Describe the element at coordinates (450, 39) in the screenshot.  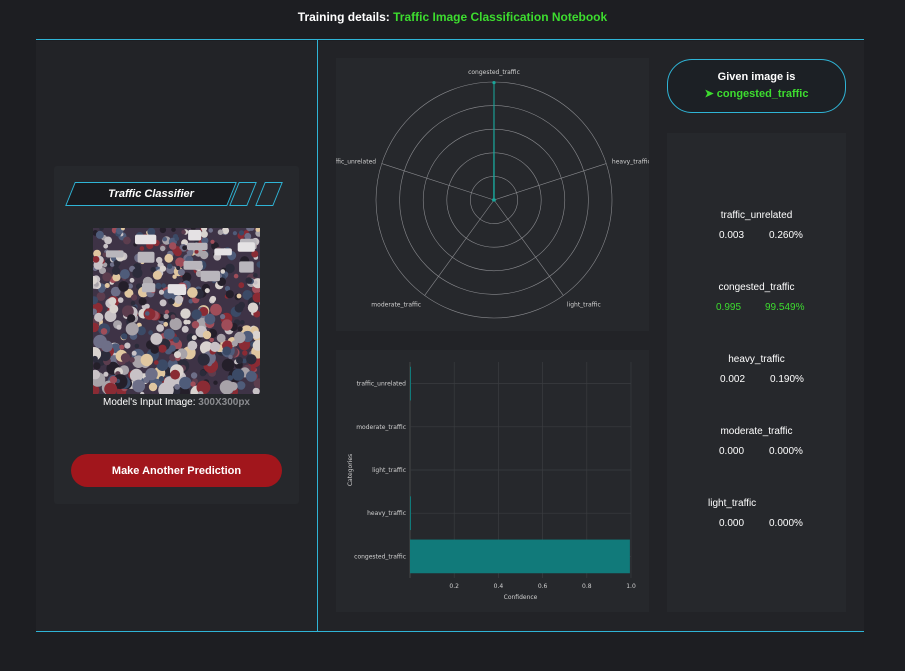
I see `top-divider` at that location.